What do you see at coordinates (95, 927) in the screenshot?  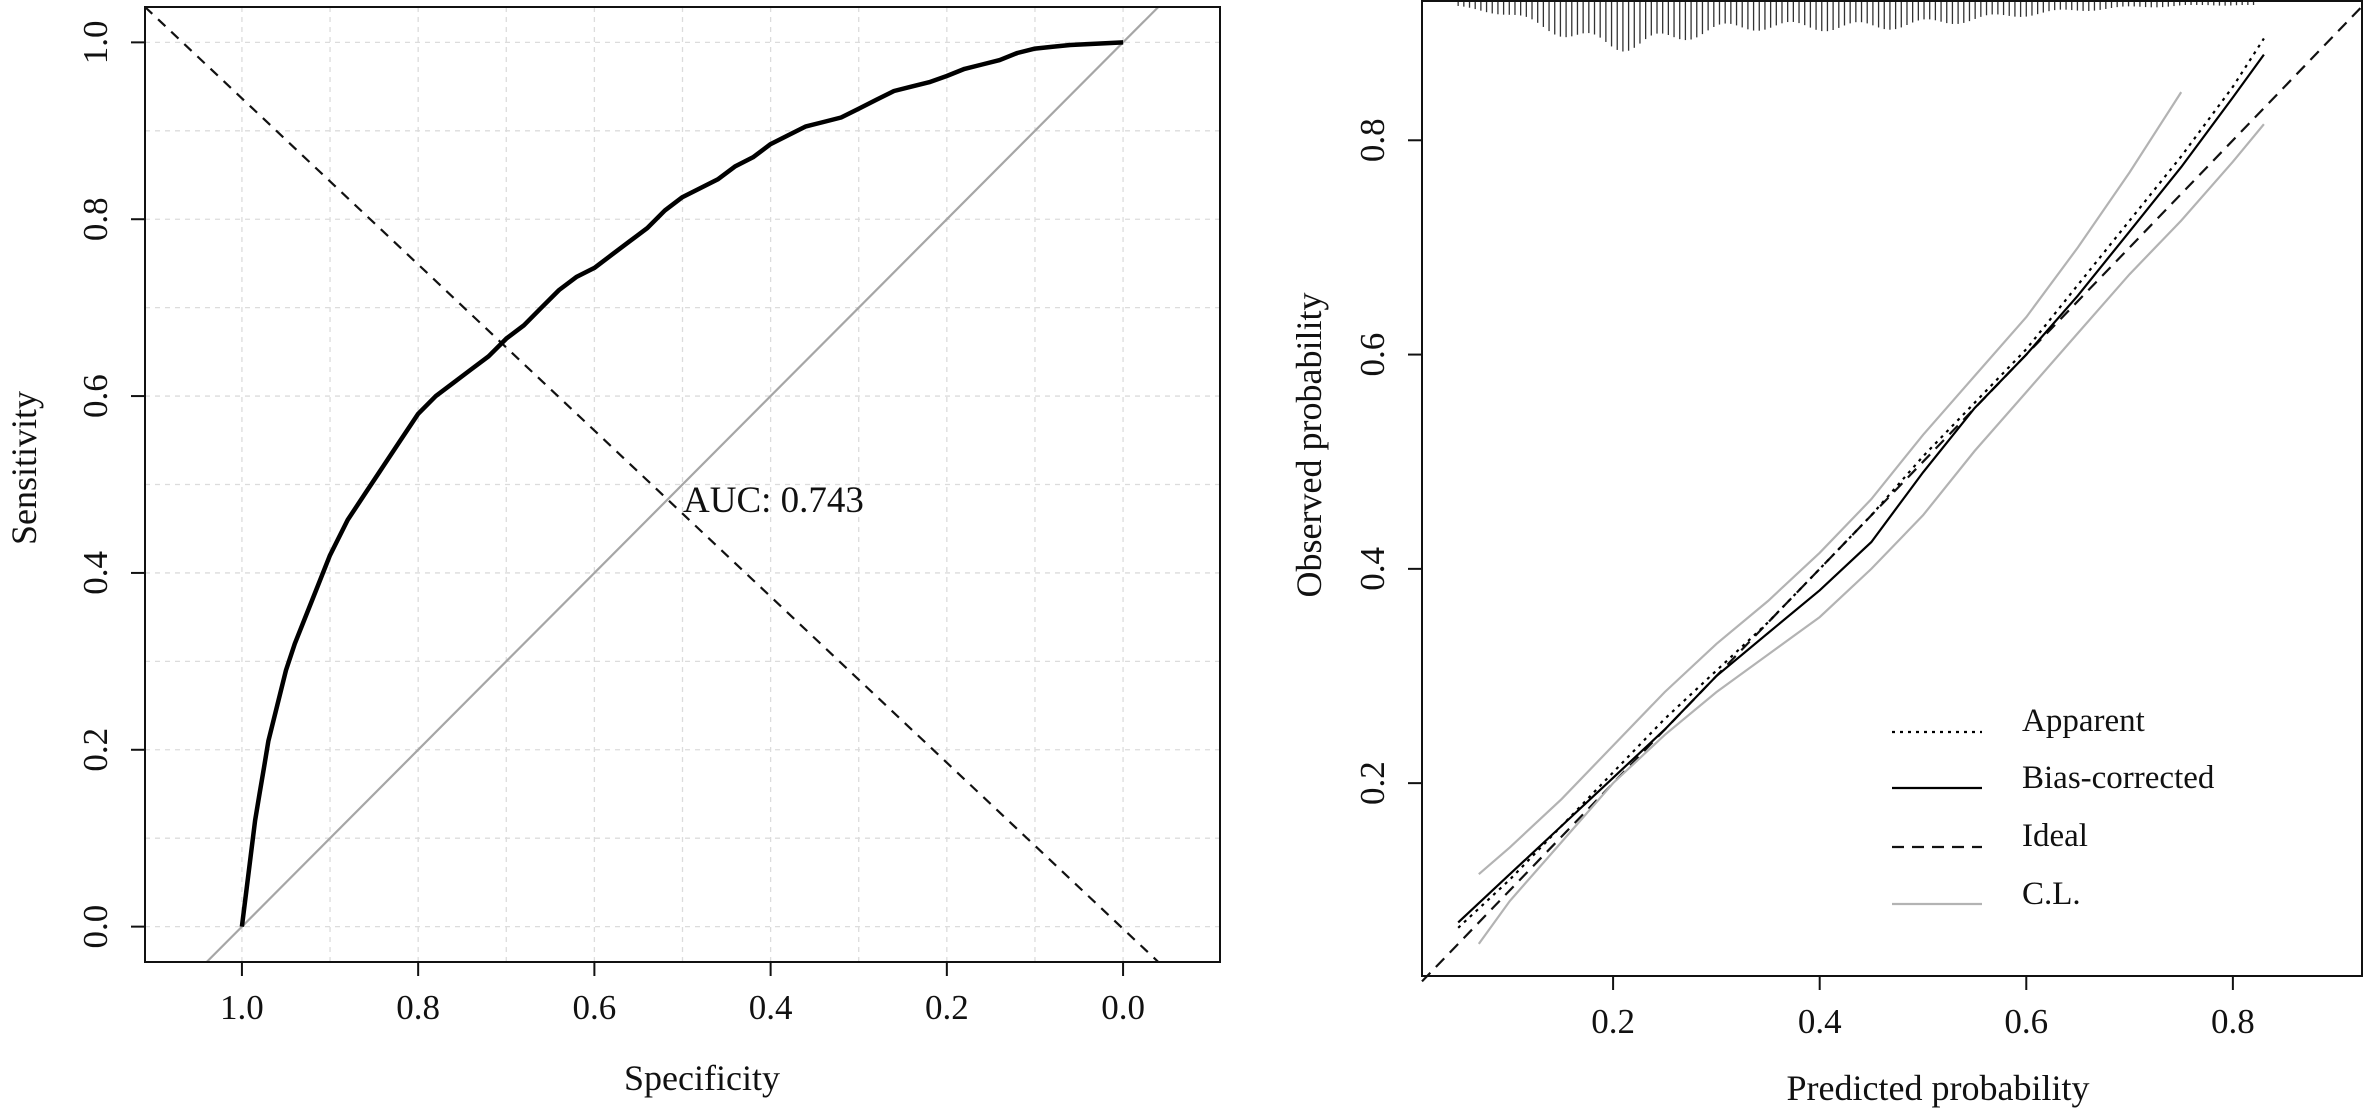 I see `roc-y-tick-label: 0.0` at bounding box center [95, 927].